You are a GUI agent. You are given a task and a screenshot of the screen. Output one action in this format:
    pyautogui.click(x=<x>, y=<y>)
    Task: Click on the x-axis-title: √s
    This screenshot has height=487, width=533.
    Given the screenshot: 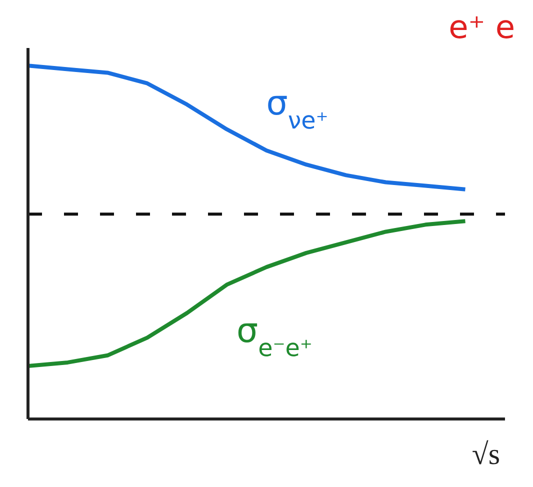 What is the action you would take?
    pyautogui.click(x=486, y=454)
    